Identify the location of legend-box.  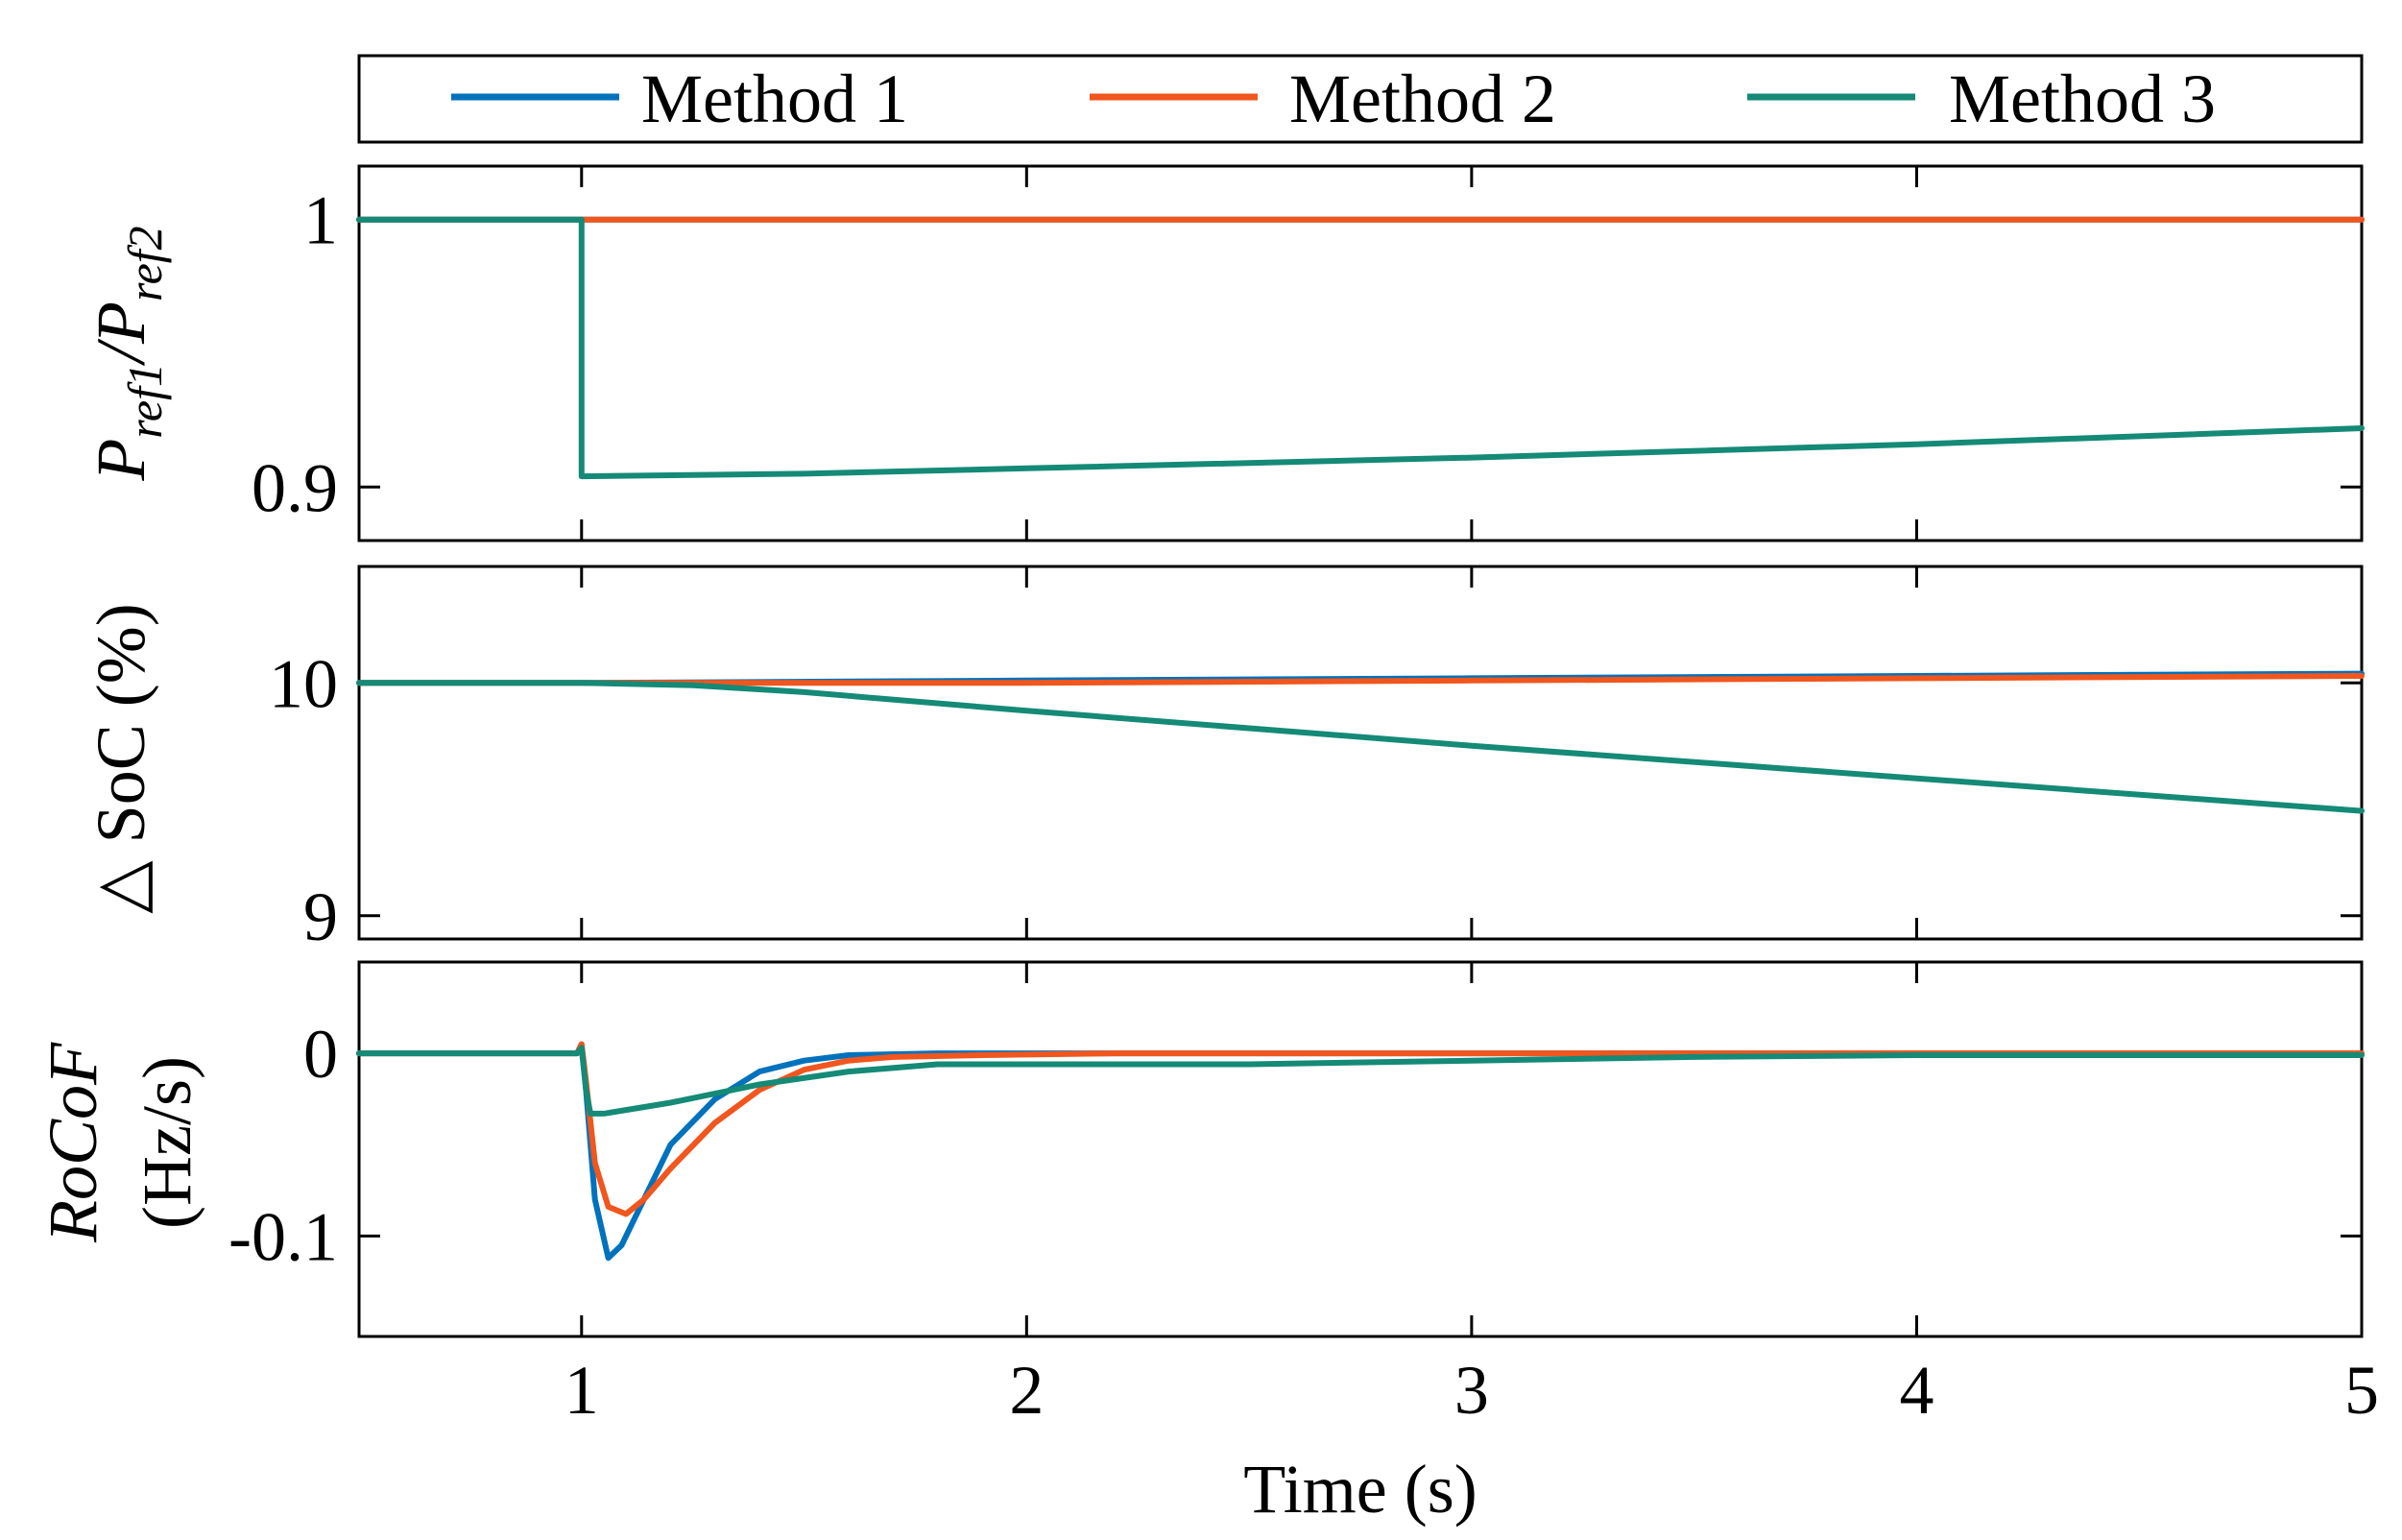
(1360, 99).